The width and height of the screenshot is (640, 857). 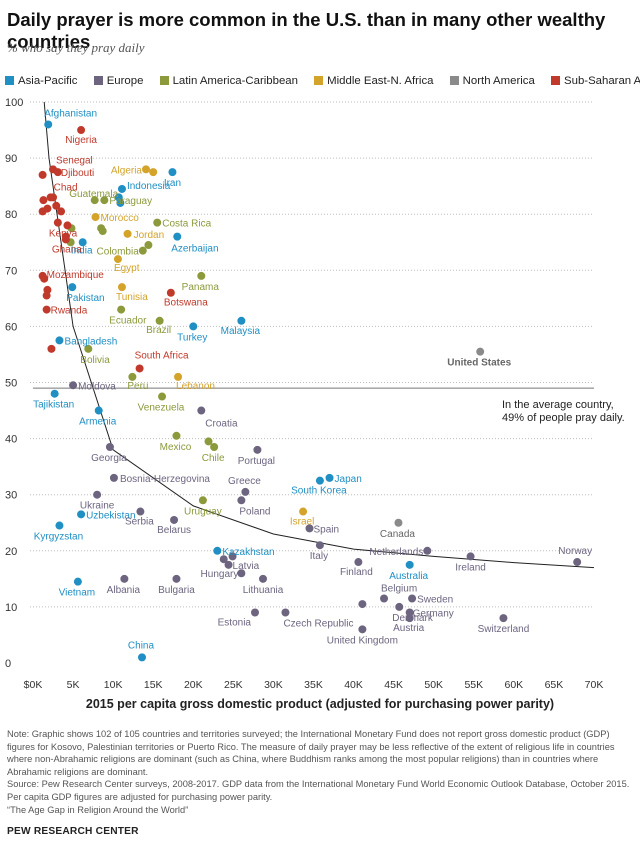 What do you see at coordinates (273, 685) in the screenshot?
I see `x-tick-label: 30K` at bounding box center [273, 685].